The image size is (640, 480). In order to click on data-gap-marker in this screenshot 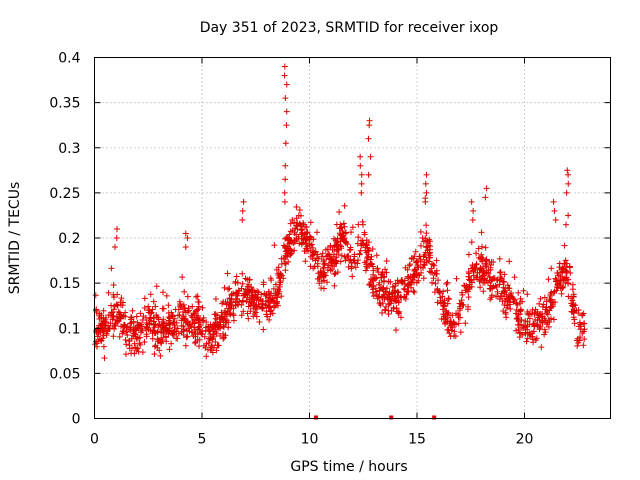, I will do `click(391, 417)`.